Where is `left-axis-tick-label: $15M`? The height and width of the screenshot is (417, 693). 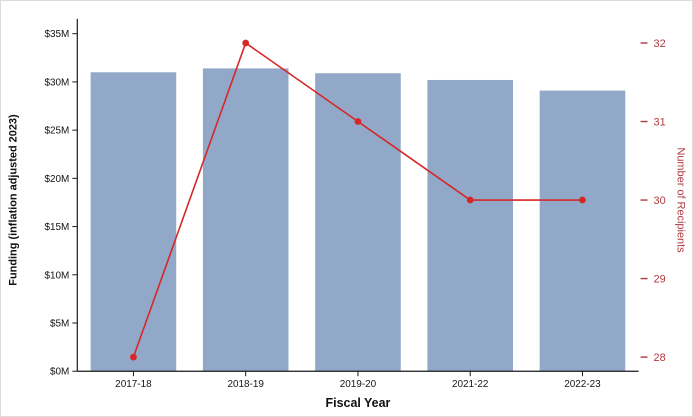 left-axis-tick-label: $15M is located at coordinates (56, 227).